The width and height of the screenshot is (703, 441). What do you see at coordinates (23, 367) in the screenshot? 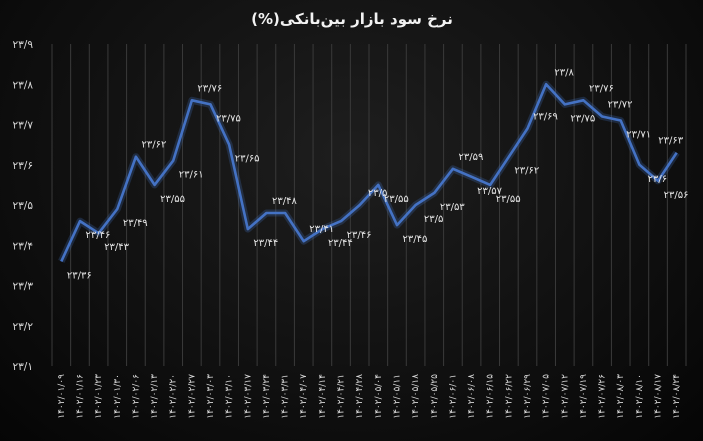
I see `y-tick-label: ۲۳/۱` at bounding box center [23, 367].